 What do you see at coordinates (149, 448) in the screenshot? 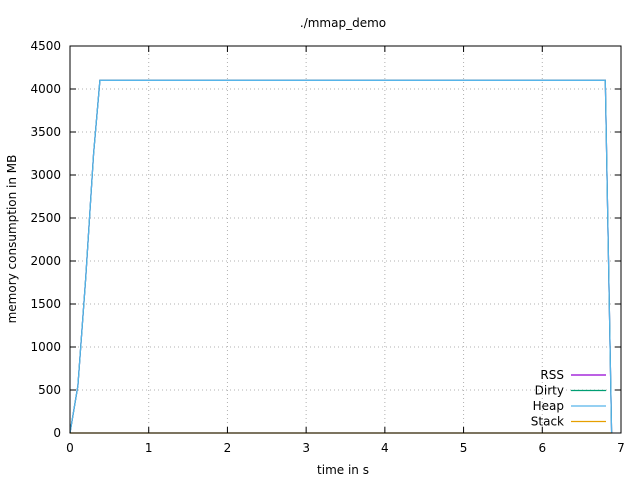
I see `x-tick-label: 1` at bounding box center [149, 448].